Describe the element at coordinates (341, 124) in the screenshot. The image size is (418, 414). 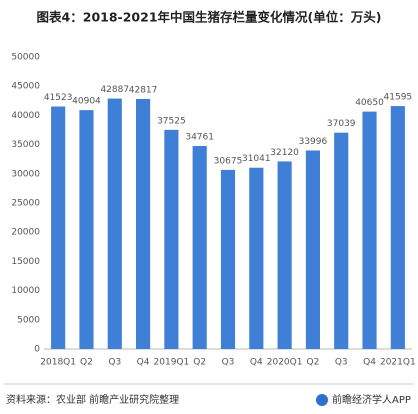
I see `value-label: 37039` at that location.